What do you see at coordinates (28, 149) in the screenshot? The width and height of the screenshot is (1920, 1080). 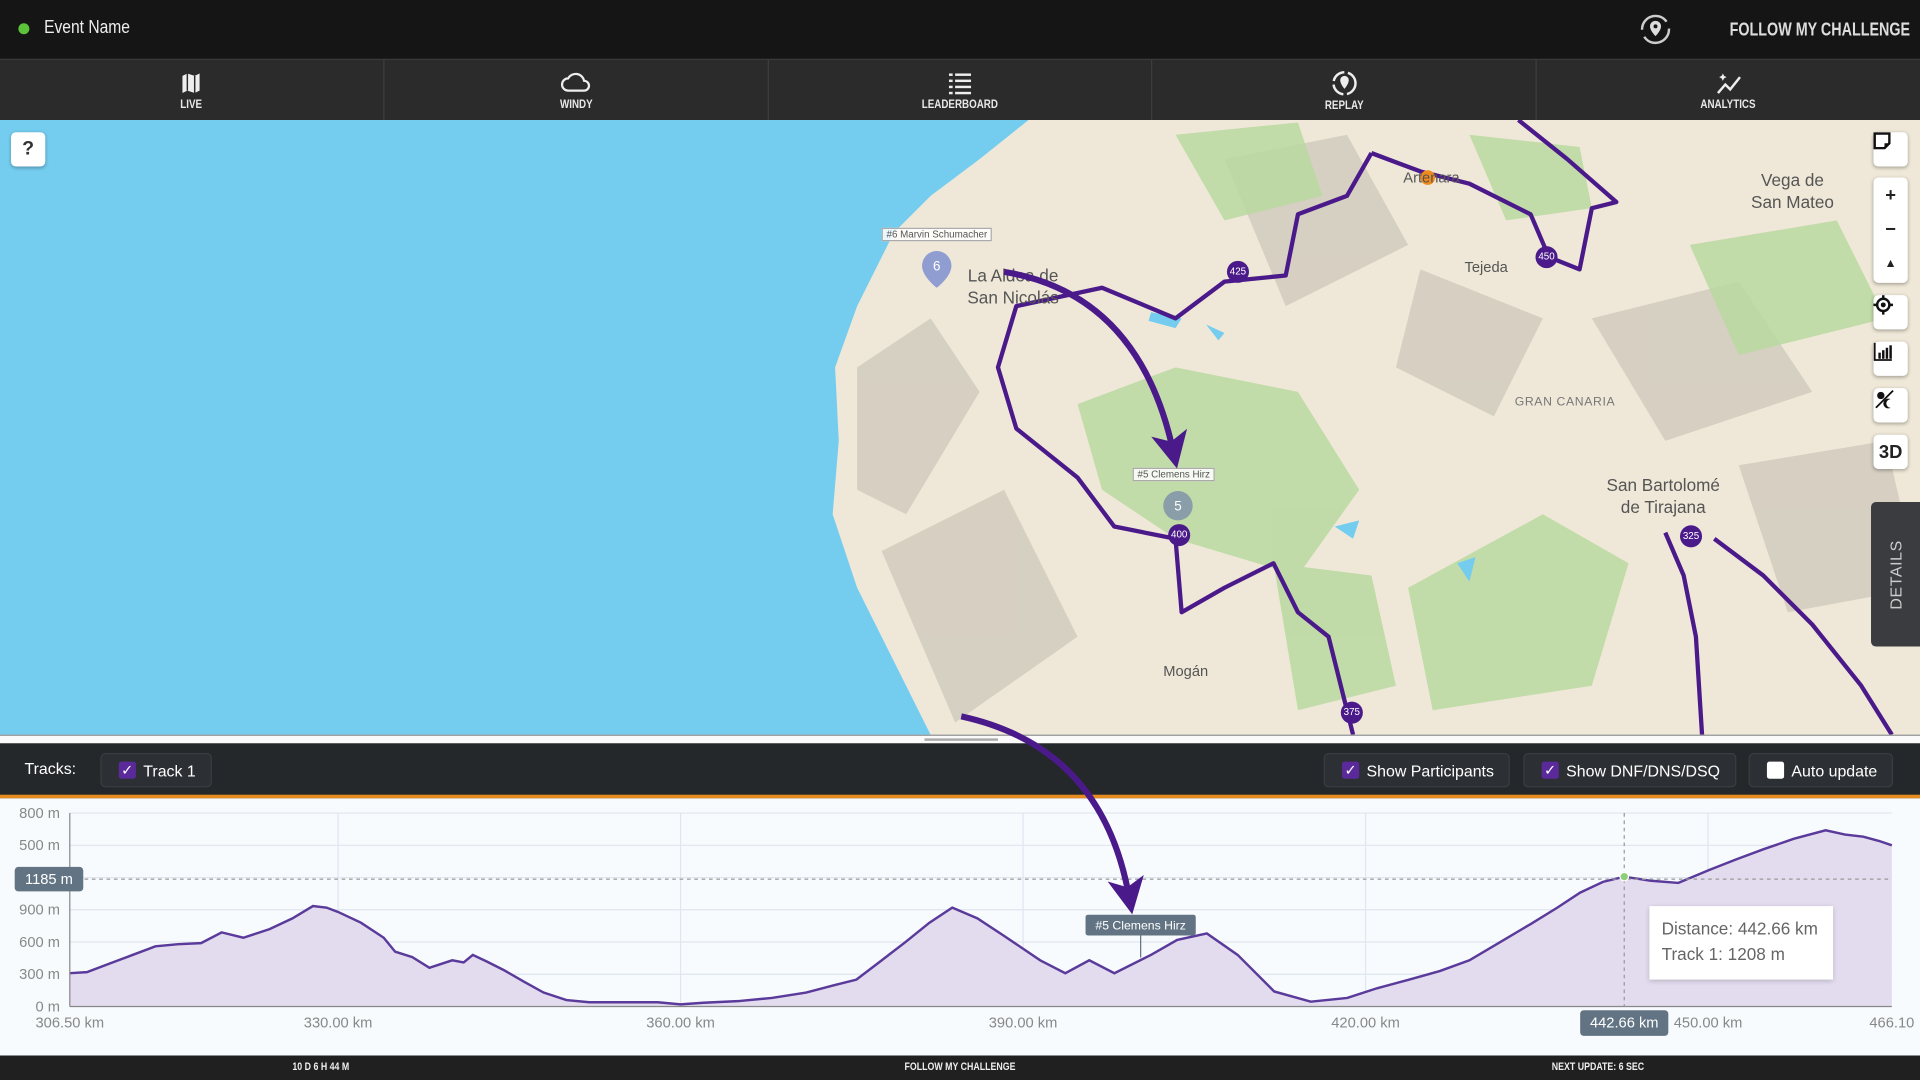 I see `help-button: ?` at bounding box center [28, 149].